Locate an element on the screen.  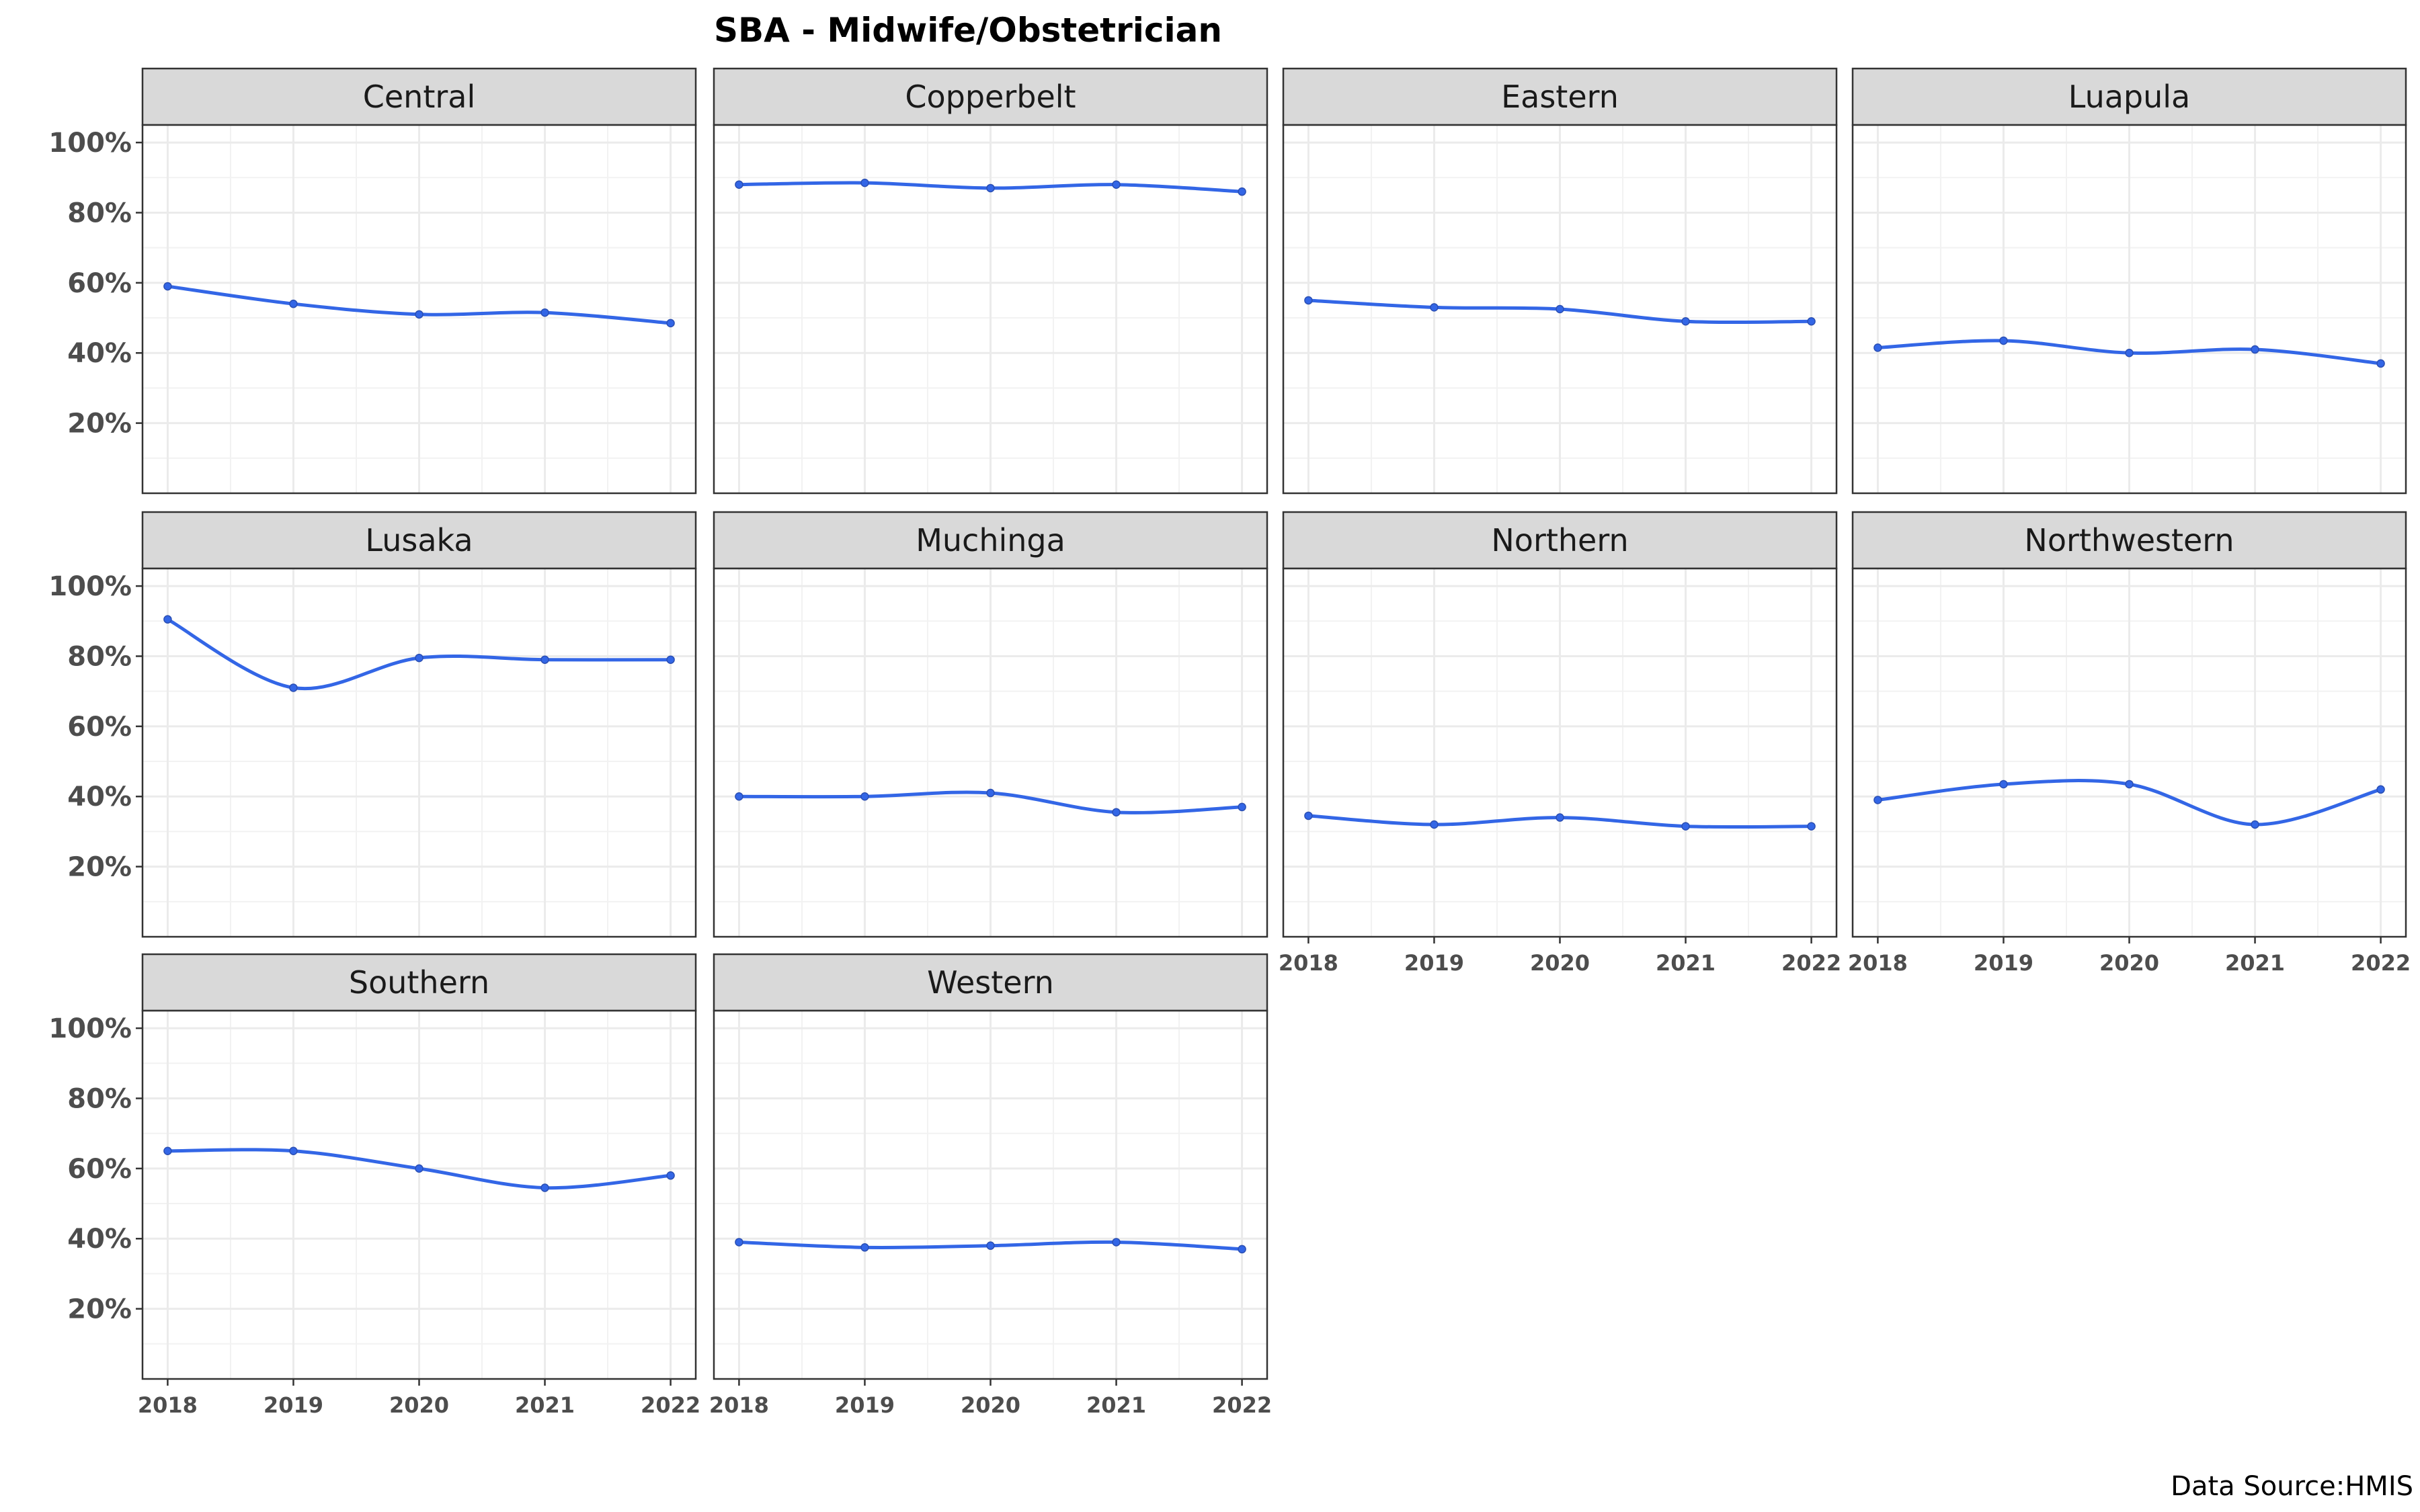
strip-label-lusaka: Lusaka is located at coordinates (419, 540).